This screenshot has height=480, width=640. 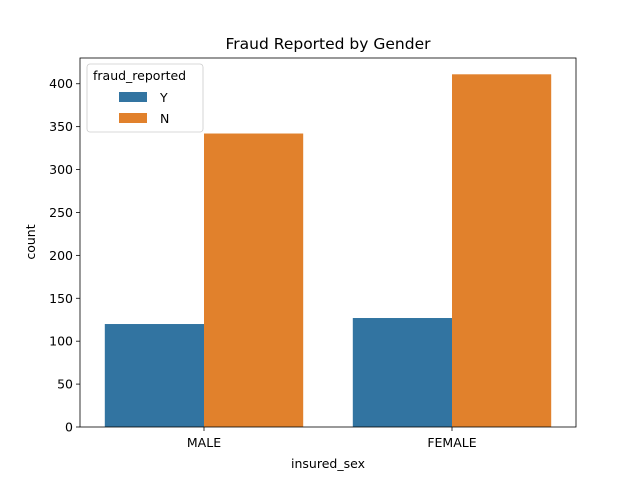 I want to click on legend-label-n: N, so click(x=164, y=118).